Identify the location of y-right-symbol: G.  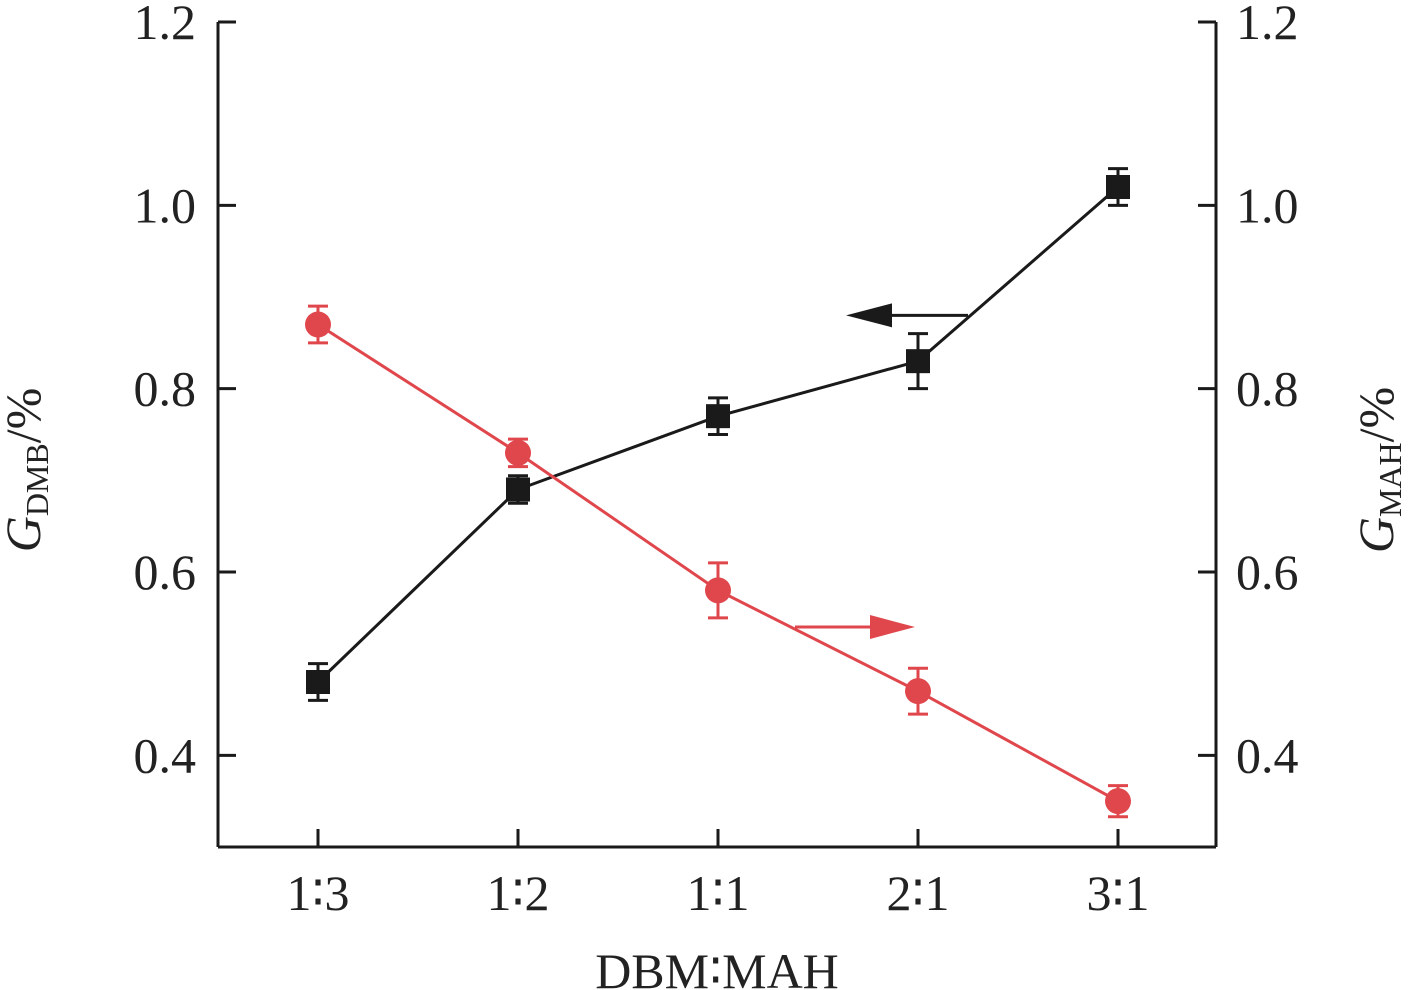
(1376, 535).